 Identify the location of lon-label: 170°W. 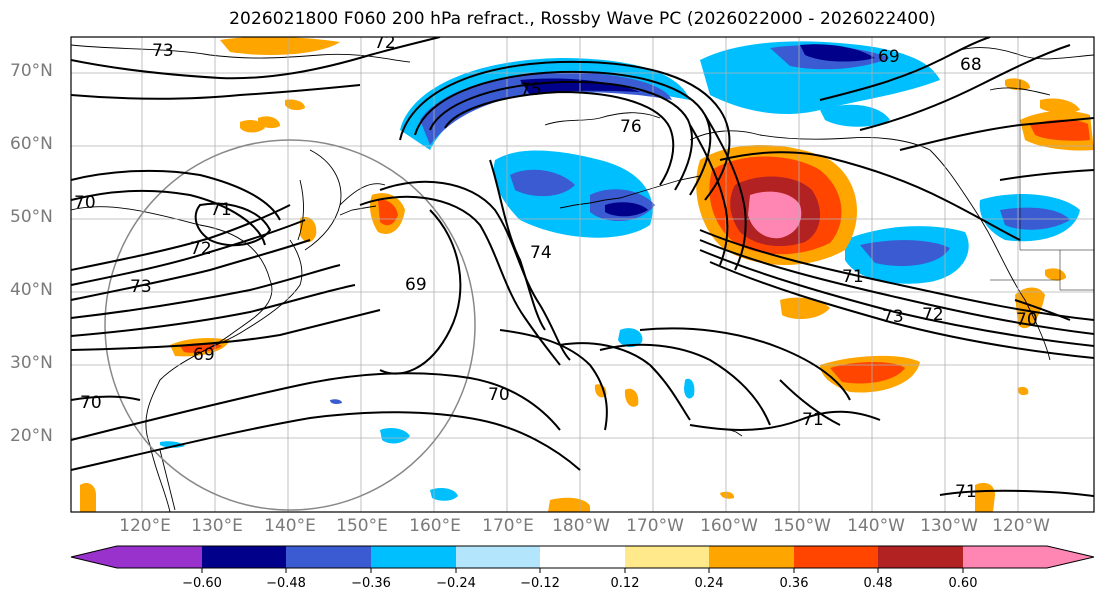
(655, 526).